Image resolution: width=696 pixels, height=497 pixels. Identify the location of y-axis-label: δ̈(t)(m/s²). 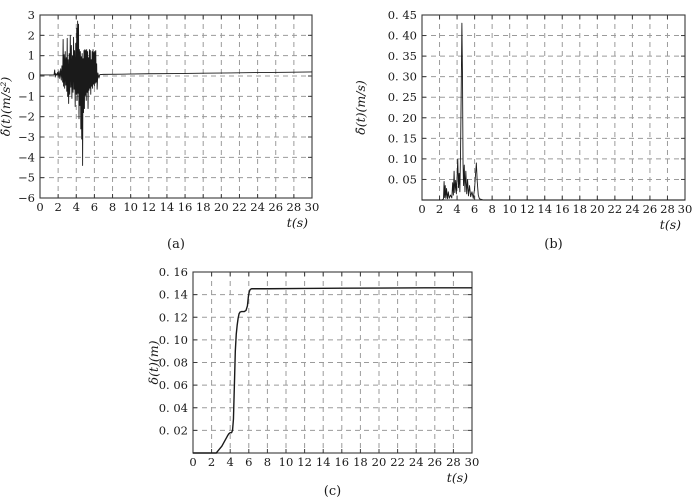
(6, 107).